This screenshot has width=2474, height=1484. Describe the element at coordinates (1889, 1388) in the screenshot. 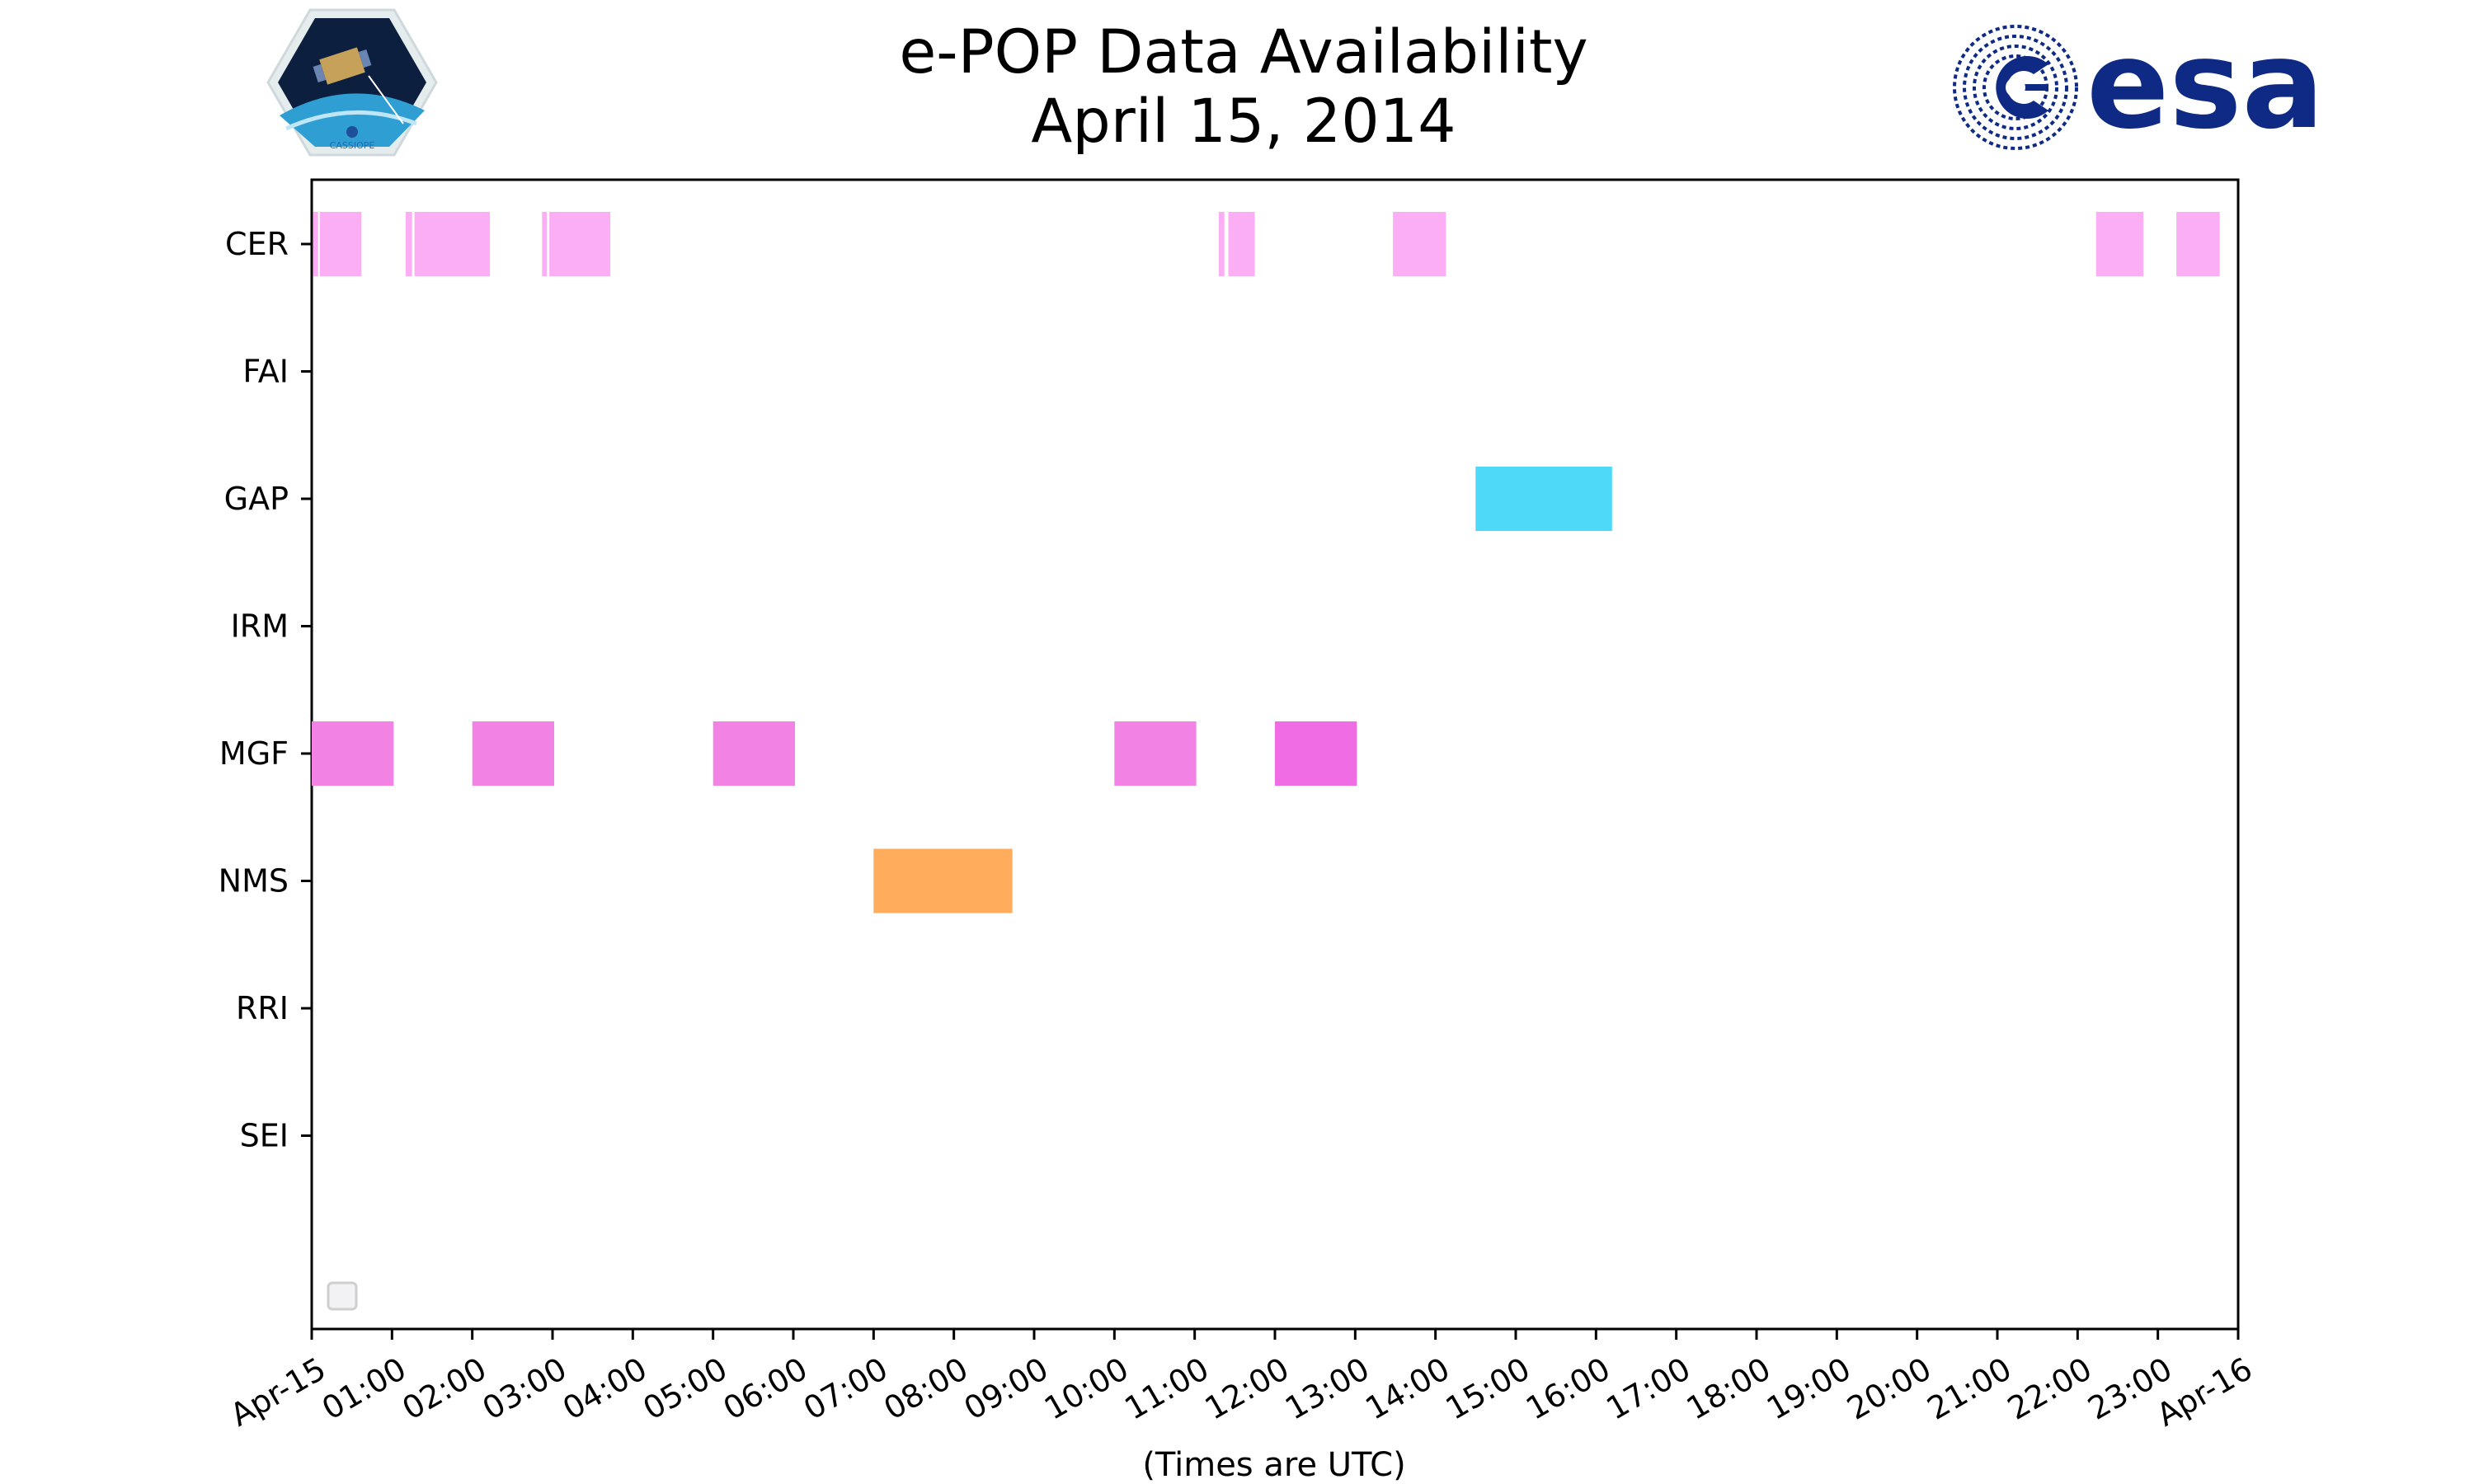

I see `x-tick-label: 20:00` at that location.